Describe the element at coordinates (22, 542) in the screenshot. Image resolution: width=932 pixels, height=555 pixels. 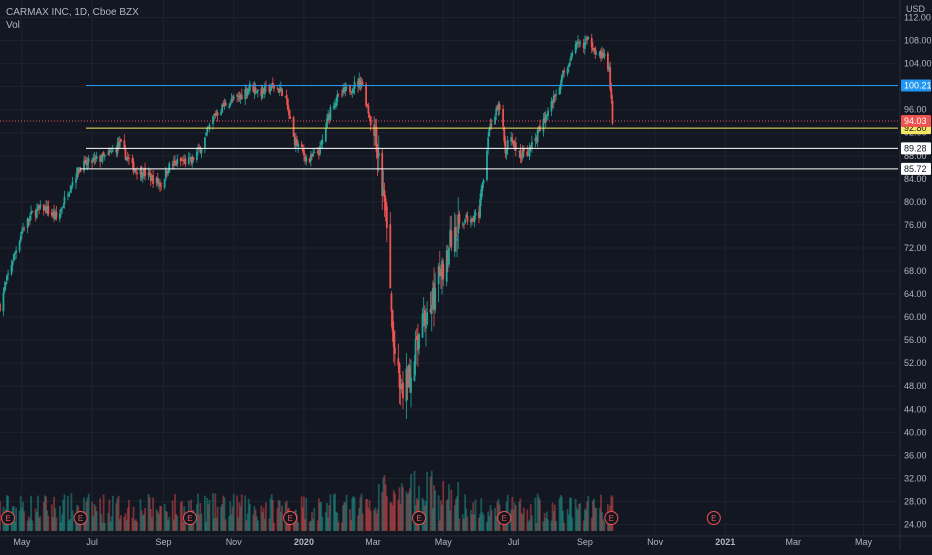
I see `time-tick-label: May` at that location.